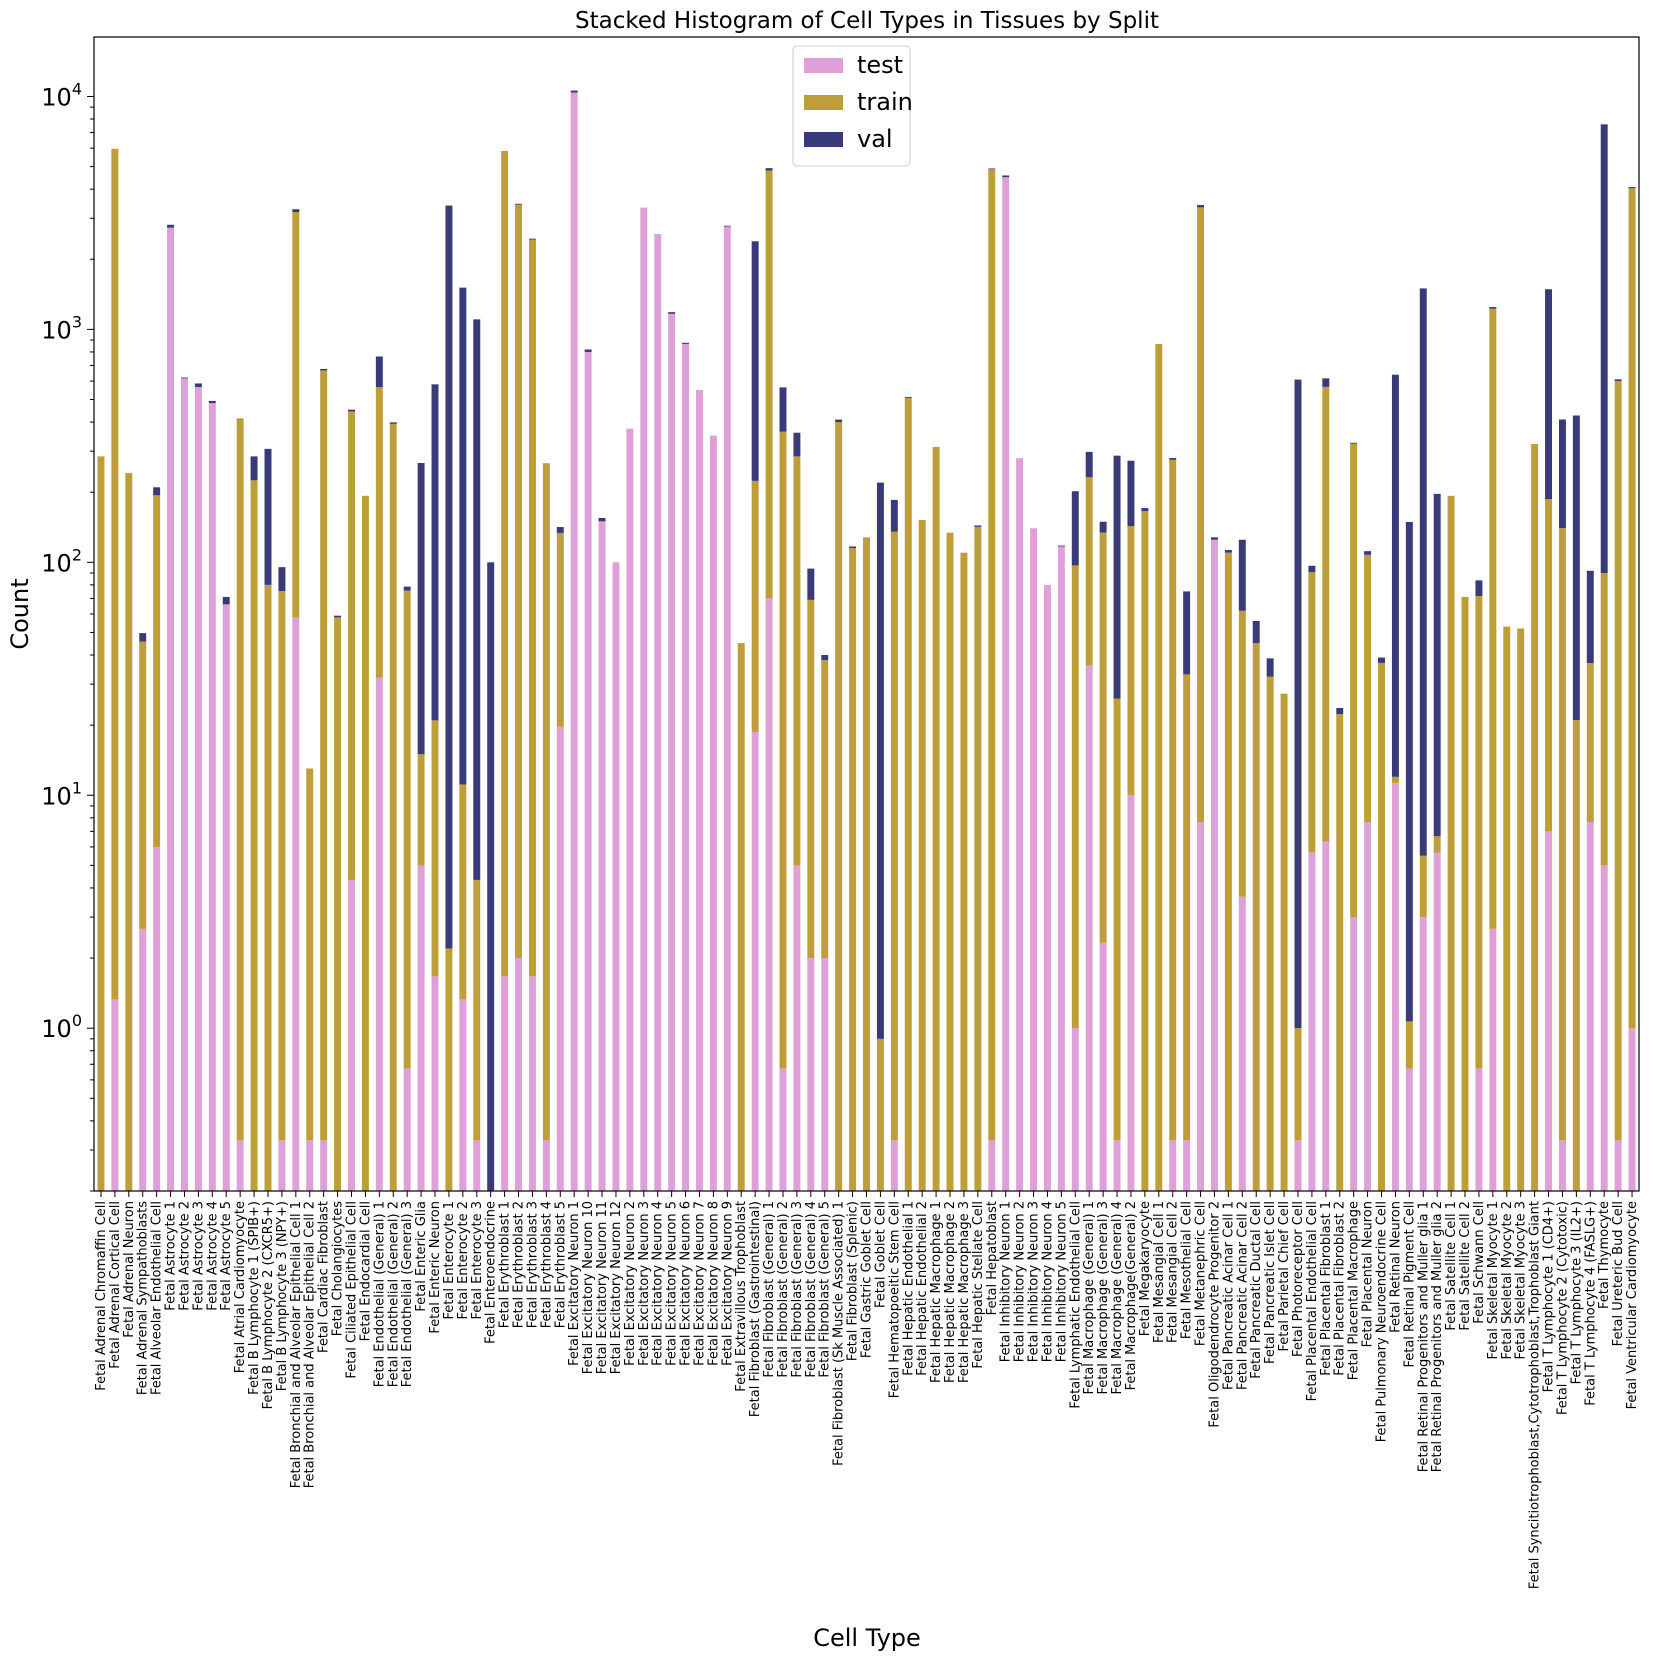  What do you see at coordinates (741, 1296) in the screenshot?
I see `x-tick-label: Fetal Extravillous Trophoblast` at bounding box center [741, 1296].